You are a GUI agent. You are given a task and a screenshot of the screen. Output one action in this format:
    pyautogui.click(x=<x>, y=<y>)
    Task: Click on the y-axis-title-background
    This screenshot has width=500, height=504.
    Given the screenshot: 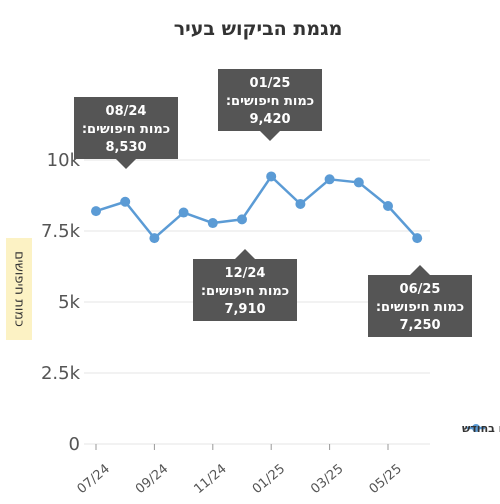 What is the action you would take?
    pyautogui.click(x=19, y=289)
    